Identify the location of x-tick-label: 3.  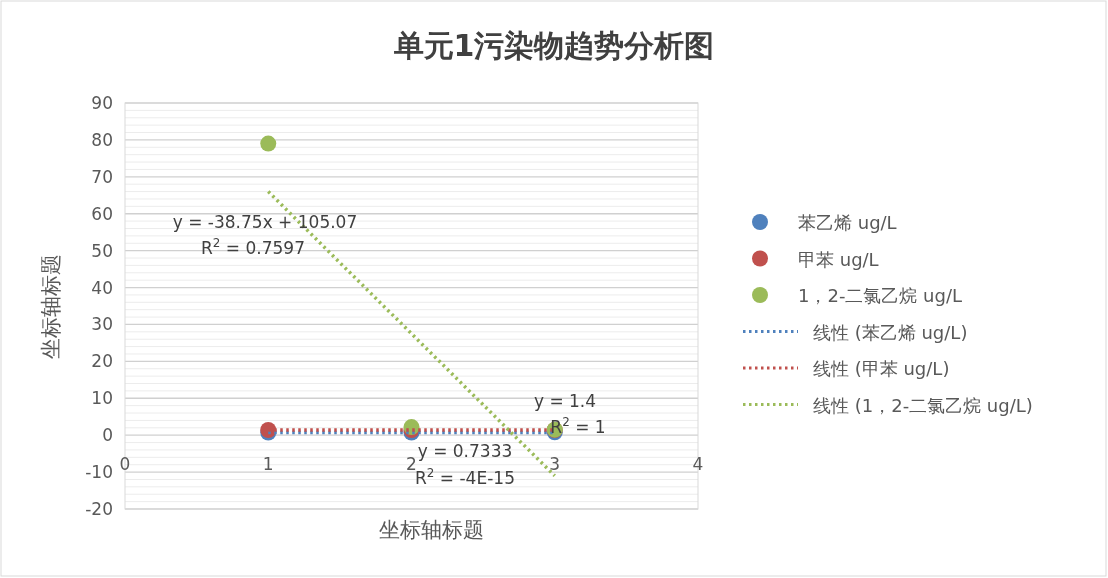
(555, 464).